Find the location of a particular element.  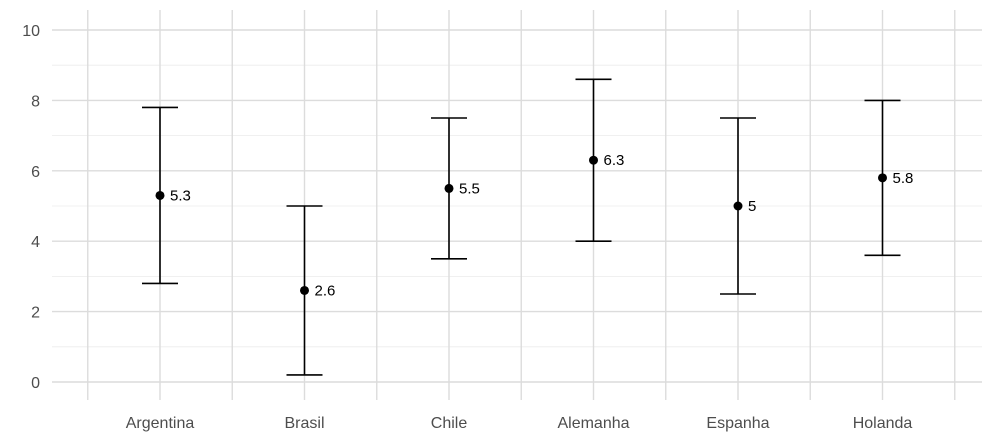

x-tick-label: Chile is located at coordinates (449, 423).